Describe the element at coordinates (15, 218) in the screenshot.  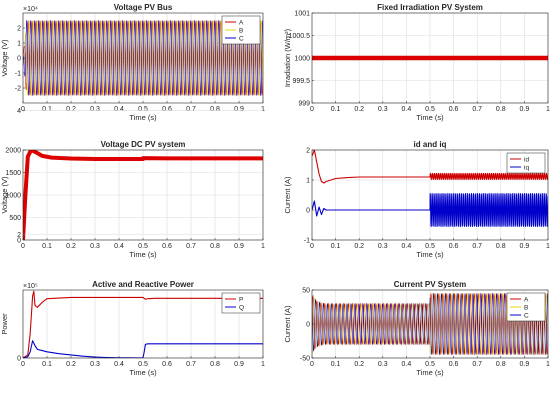
I see `y-tick-label: 500` at that location.